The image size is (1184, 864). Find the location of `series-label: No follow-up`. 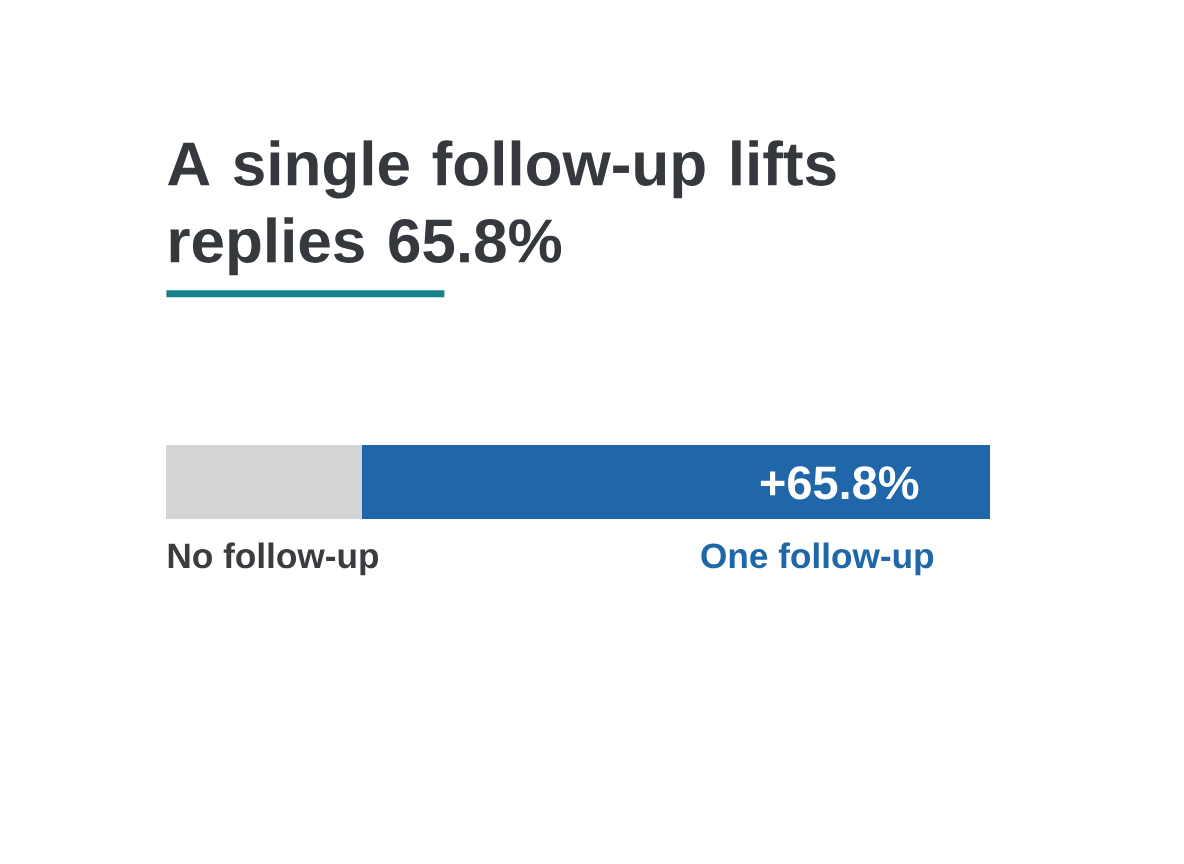

series-label: No follow-up is located at coordinates (273, 559).